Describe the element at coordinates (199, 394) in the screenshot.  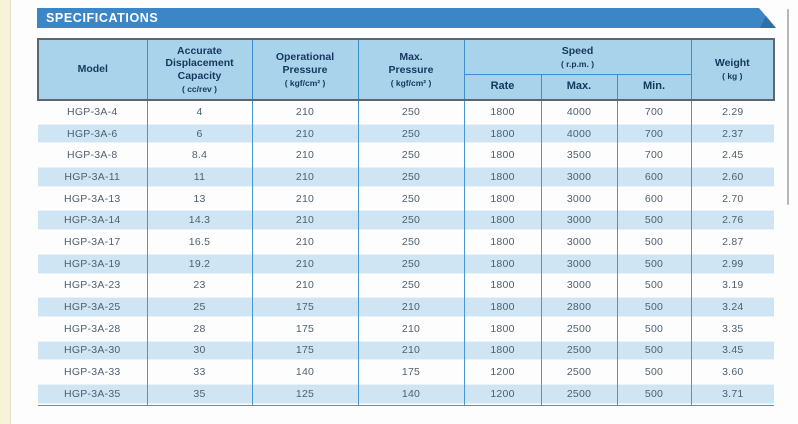
I see `value-cell: 35` at that location.